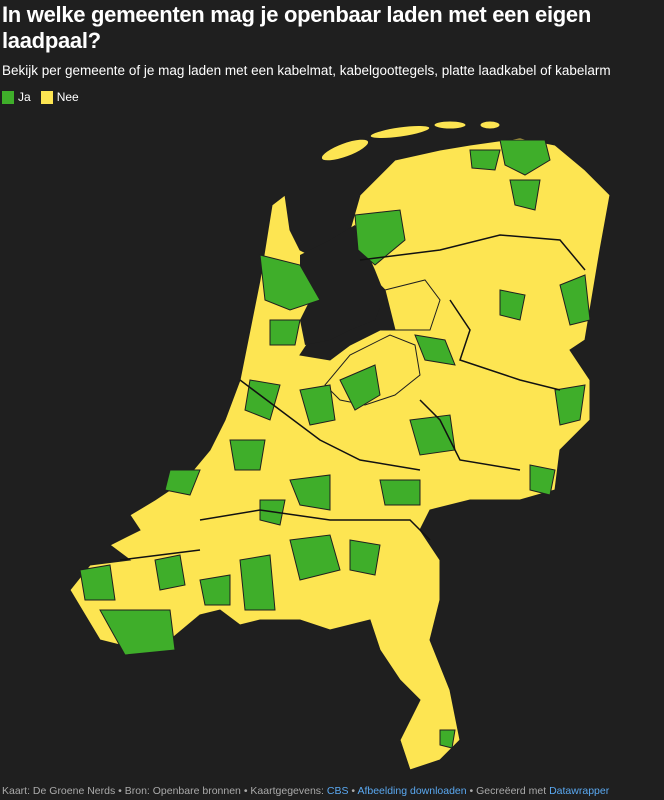 The height and width of the screenshot is (800, 664). I want to click on legend-label: Ja, so click(24, 97).